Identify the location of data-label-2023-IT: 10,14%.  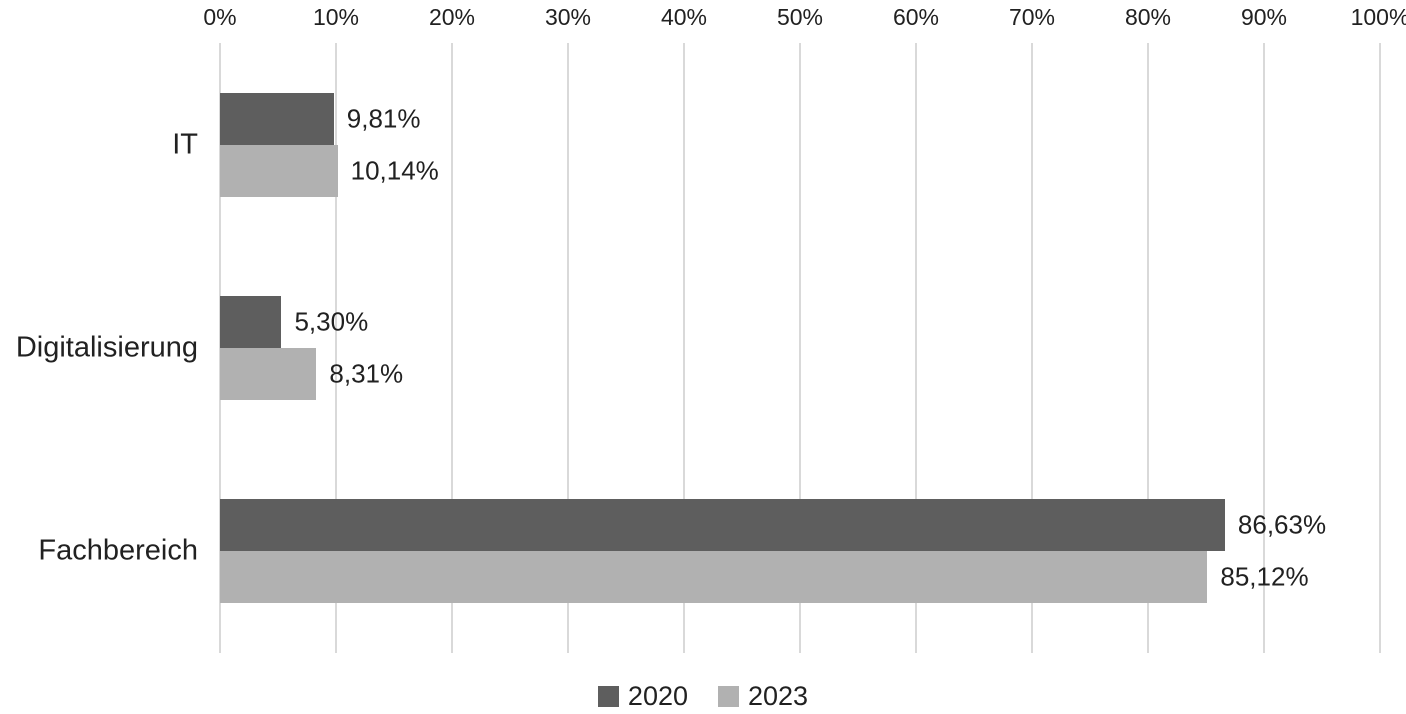
(394, 170).